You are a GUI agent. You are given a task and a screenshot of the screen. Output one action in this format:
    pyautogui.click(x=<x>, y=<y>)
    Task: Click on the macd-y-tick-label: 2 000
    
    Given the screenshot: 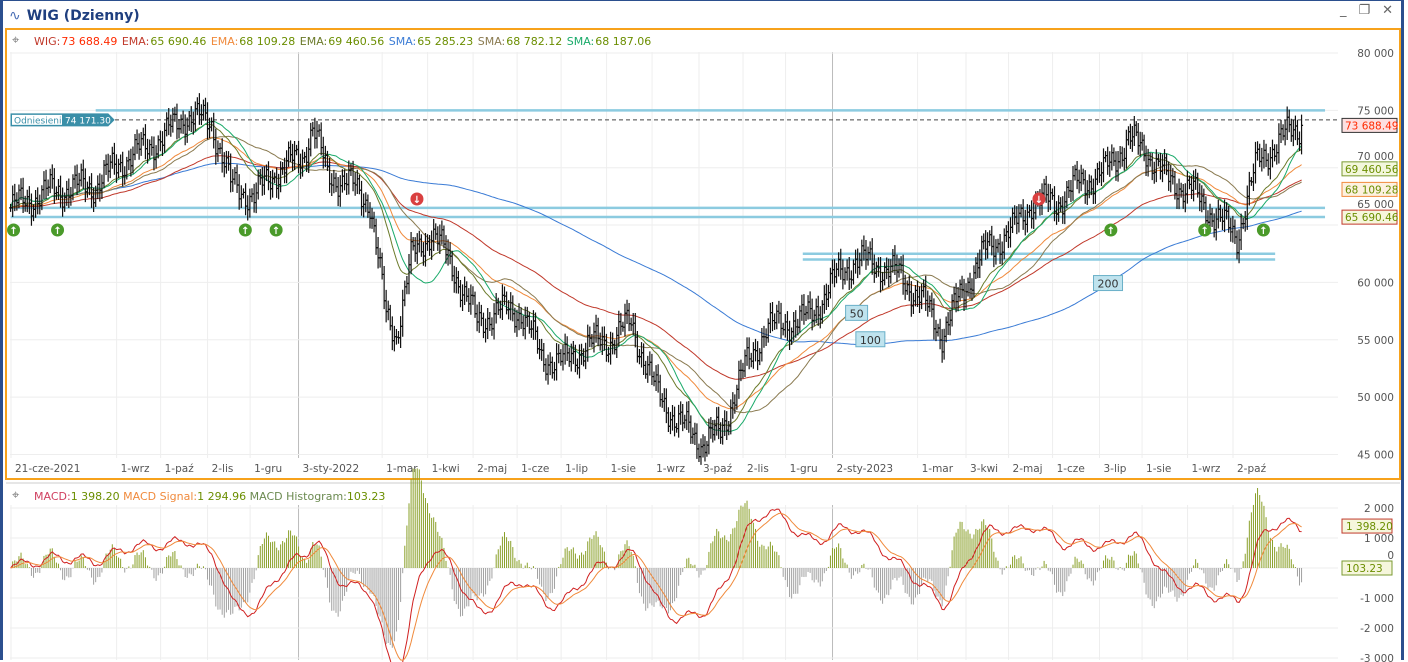 What is the action you would take?
    pyautogui.click(x=1379, y=509)
    